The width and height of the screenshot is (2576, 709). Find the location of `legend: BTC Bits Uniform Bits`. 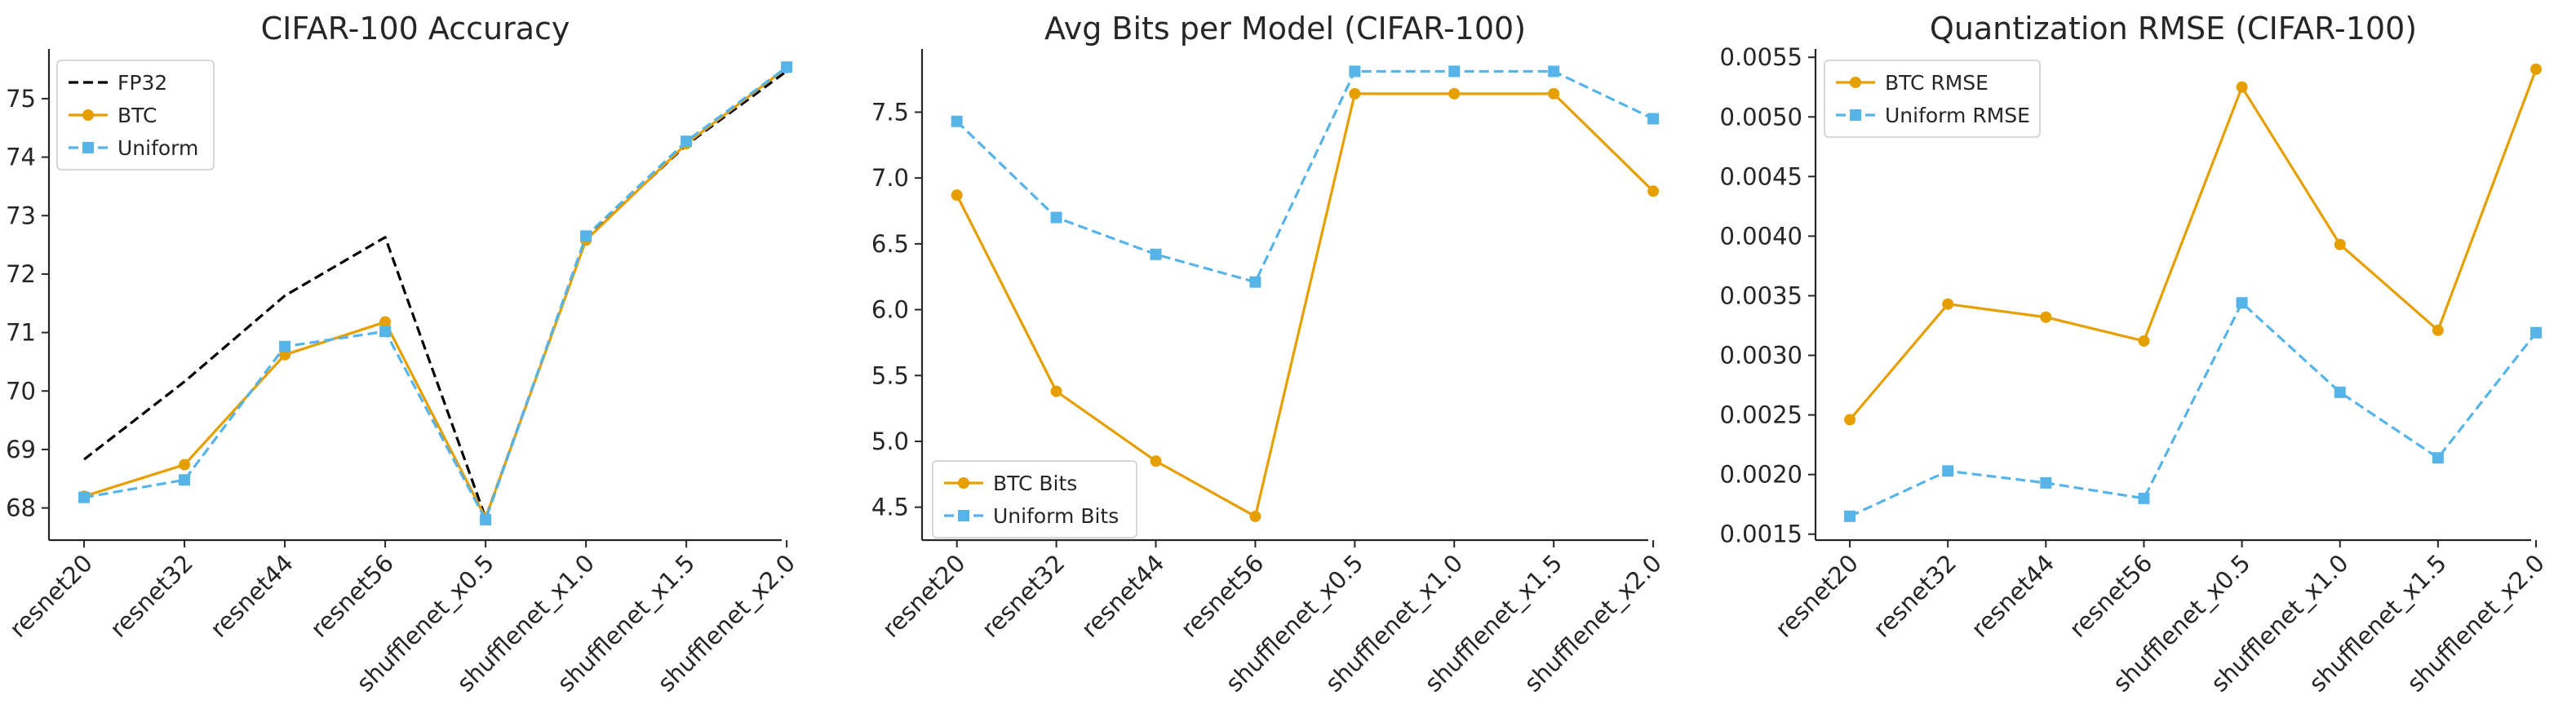

legend: BTC Bits Uniform Bits is located at coordinates (1034, 499).